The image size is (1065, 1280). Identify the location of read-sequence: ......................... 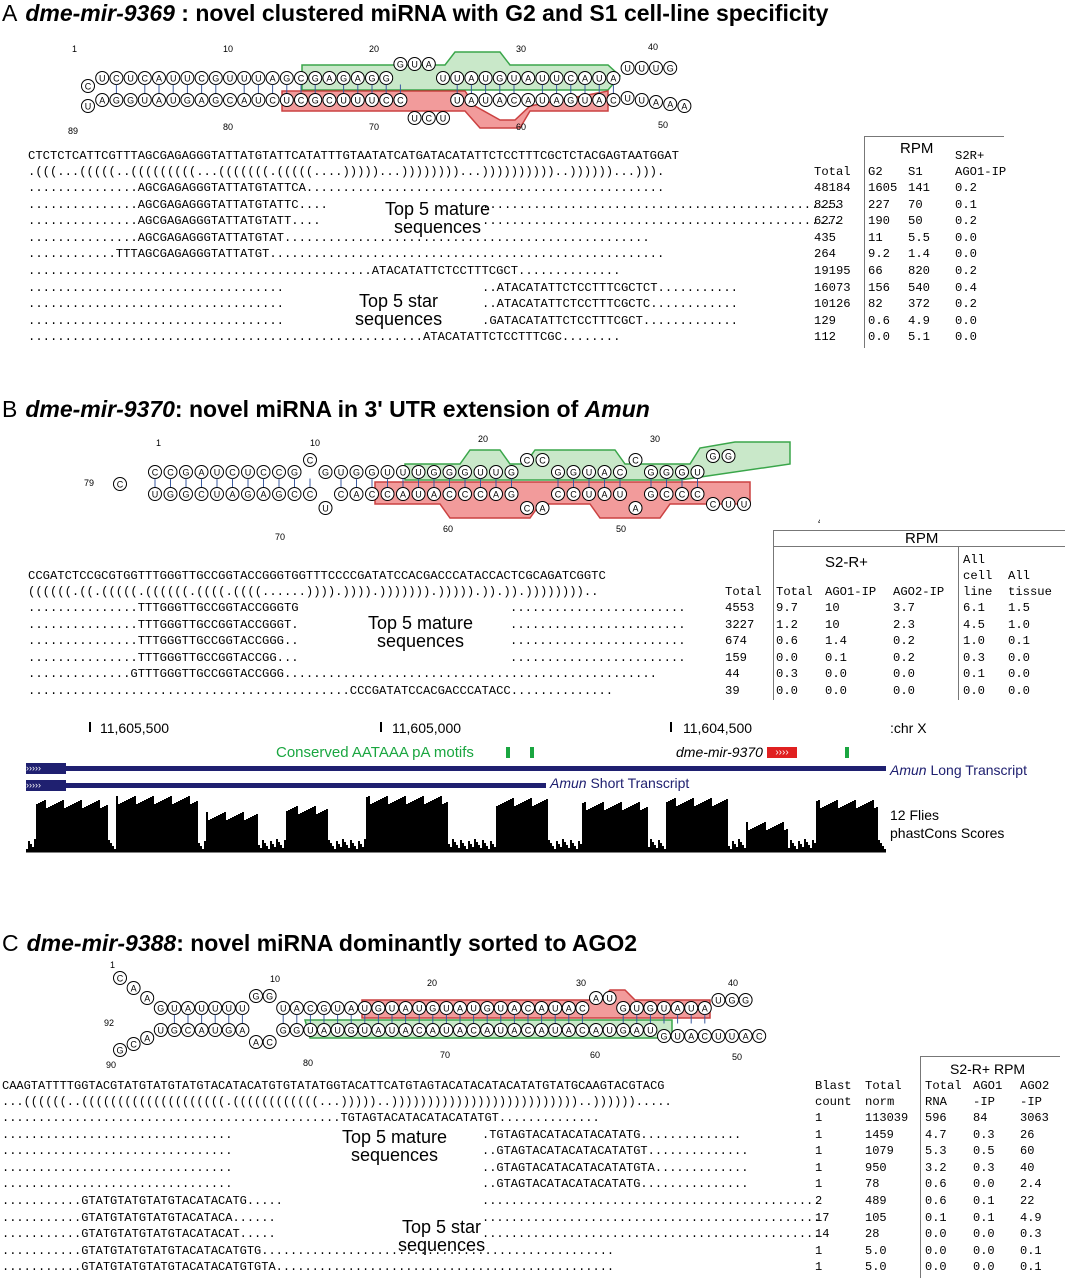
(598, 608).